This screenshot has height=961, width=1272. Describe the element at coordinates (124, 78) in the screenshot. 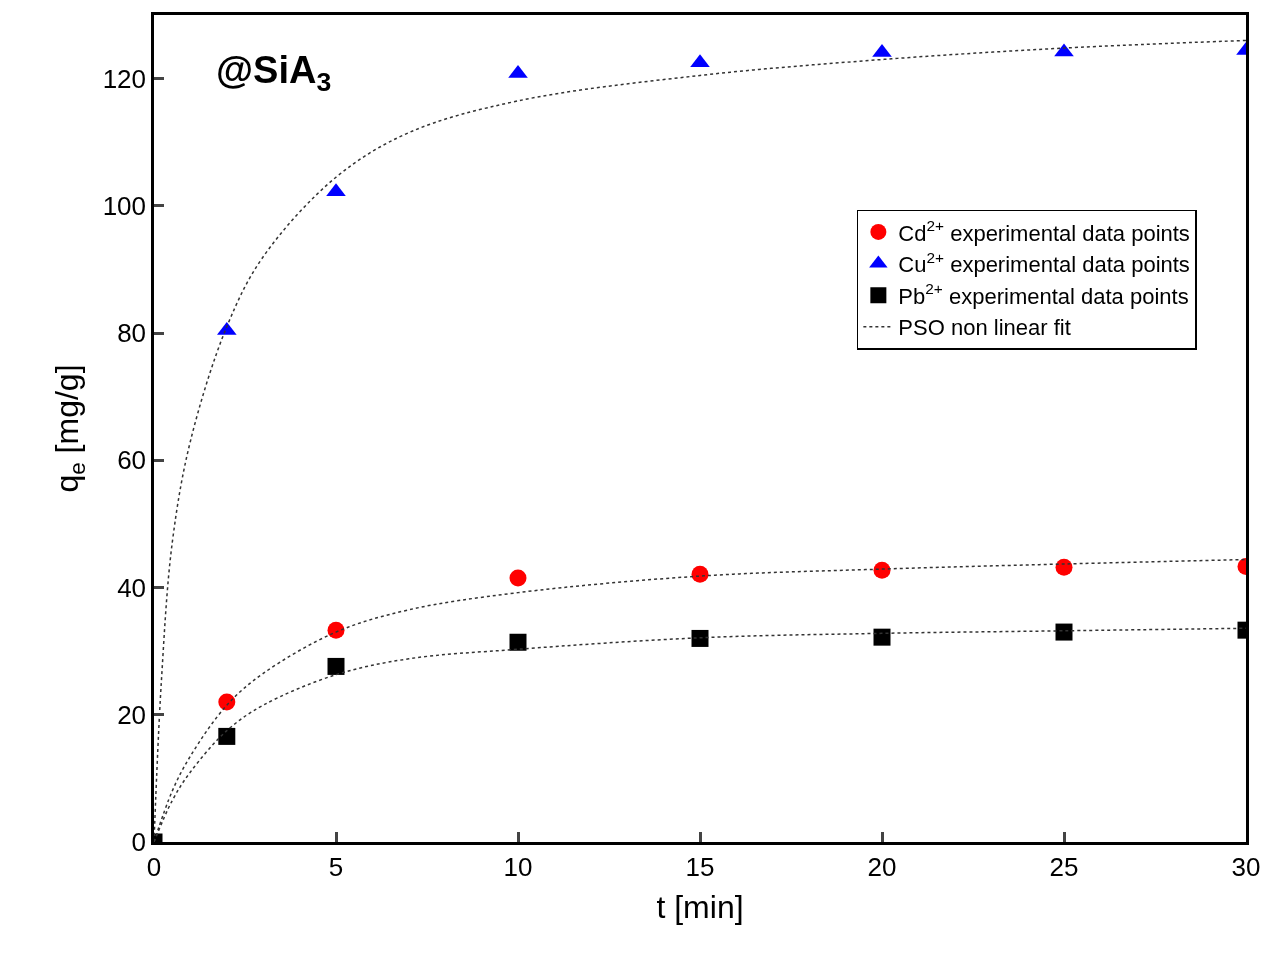

I see `y-tick-label: 120` at that location.